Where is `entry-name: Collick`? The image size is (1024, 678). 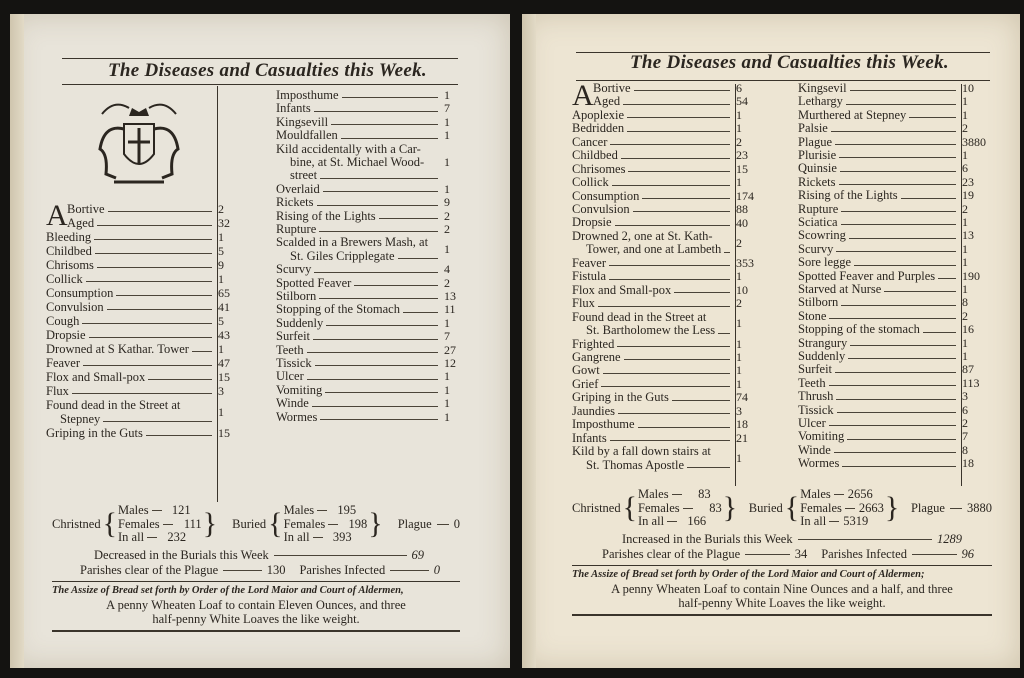
entry-name: Collick is located at coordinates (590, 182).